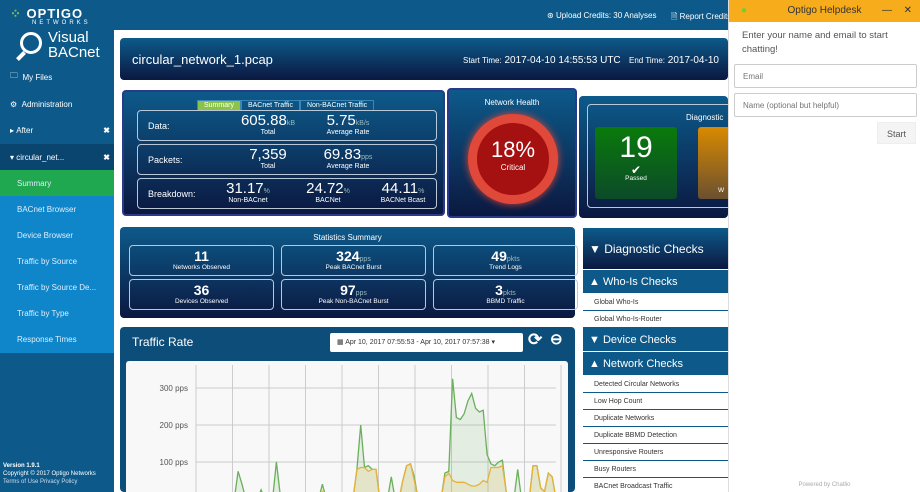 This screenshot has height=492, width=920. Describe the element at coordinates (556, 339) in the screenshot. I see `zoom-out-icon: ⊖` at that location.